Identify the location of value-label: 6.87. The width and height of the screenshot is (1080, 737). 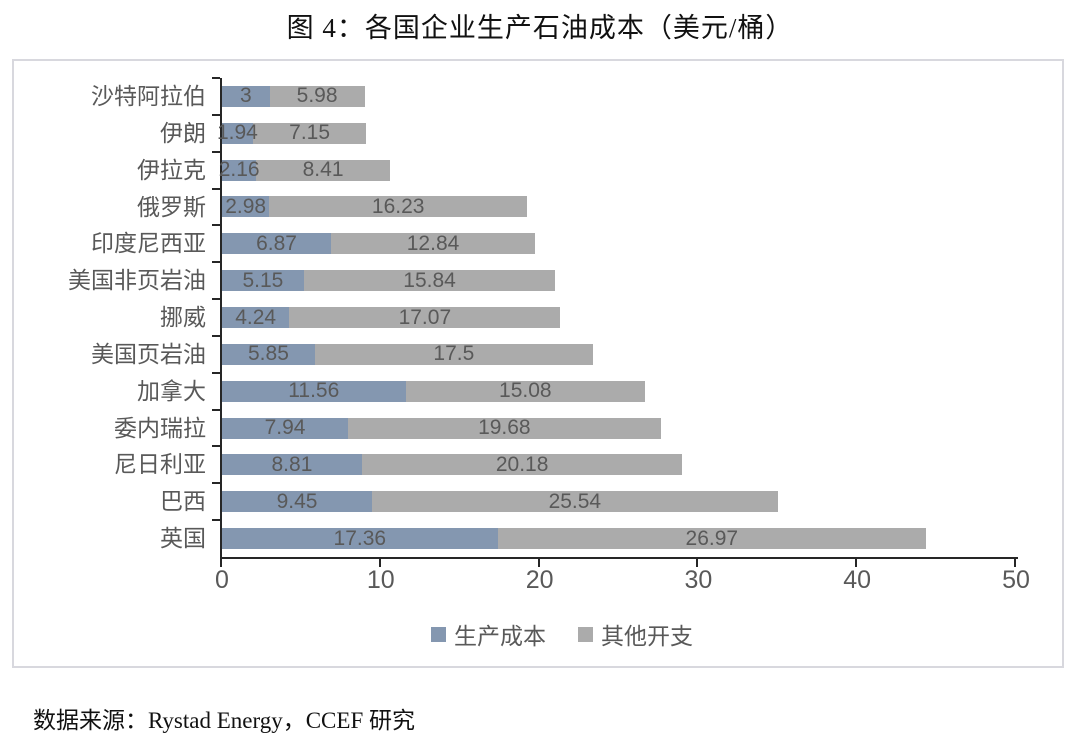
(276, 243).